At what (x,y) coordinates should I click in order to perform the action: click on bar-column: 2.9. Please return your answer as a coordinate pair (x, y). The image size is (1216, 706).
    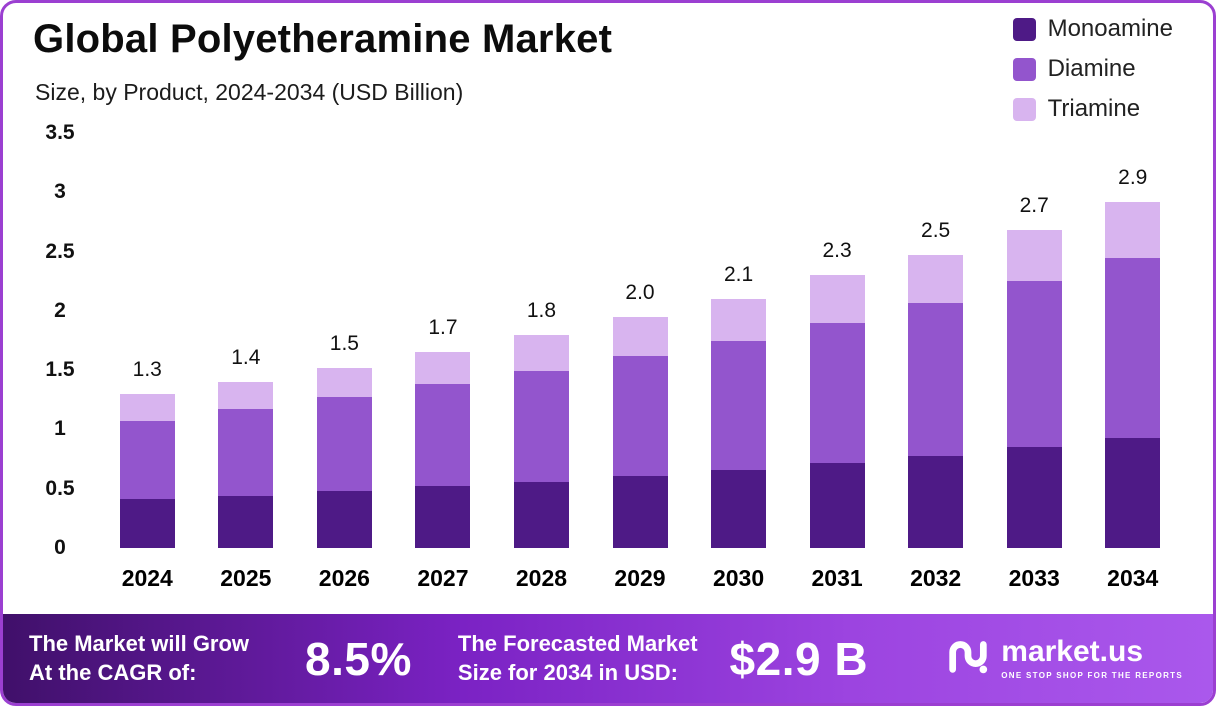
    Looking at the image, I should click on (1132, 340).